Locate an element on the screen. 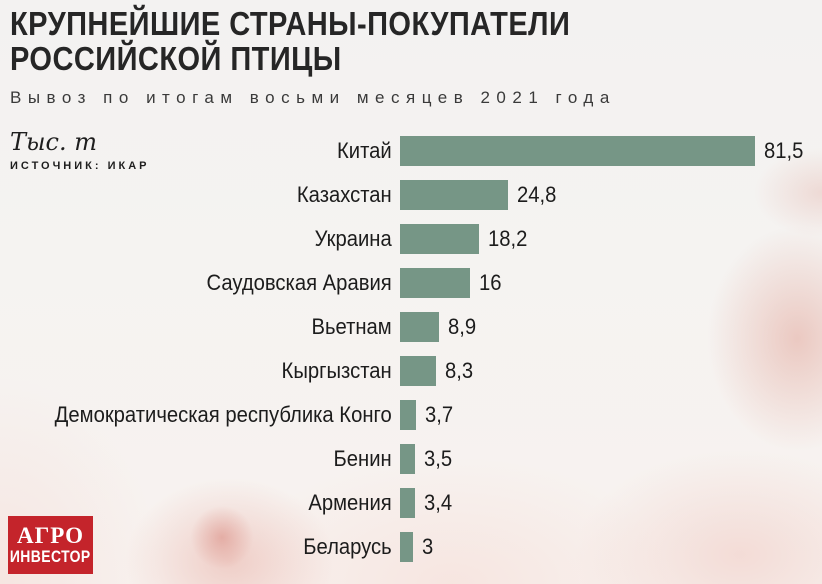  bar-row: Армения 3,4 is located at coordinates (411, 503).